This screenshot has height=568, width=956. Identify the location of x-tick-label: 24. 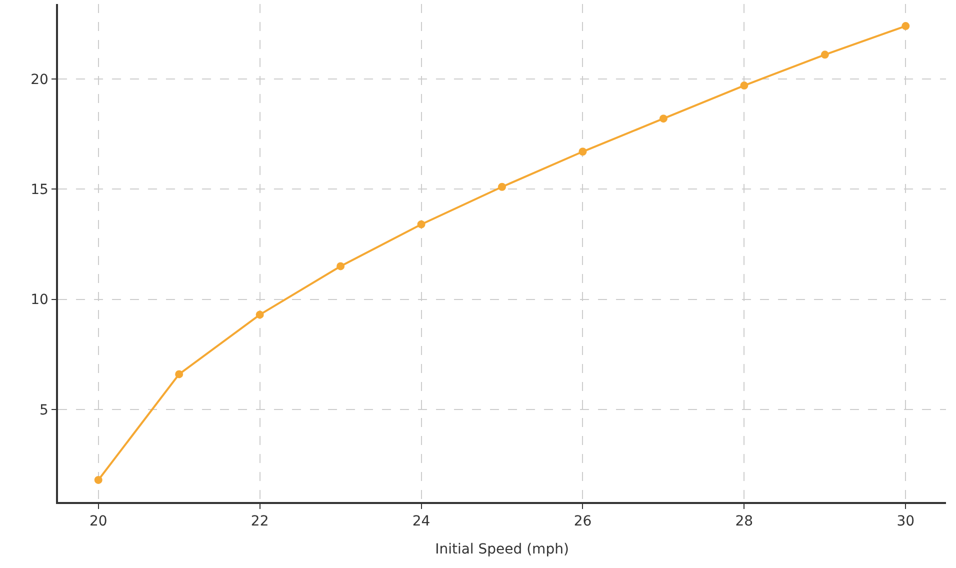
(421, 522).